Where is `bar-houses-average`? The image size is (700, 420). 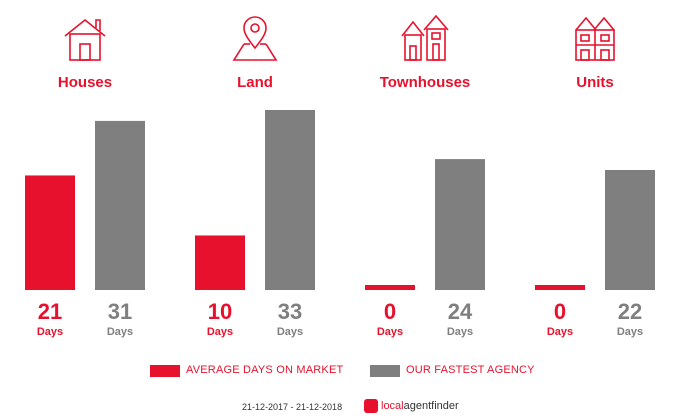
bar-houses-average is located at coordinates (50, 232).